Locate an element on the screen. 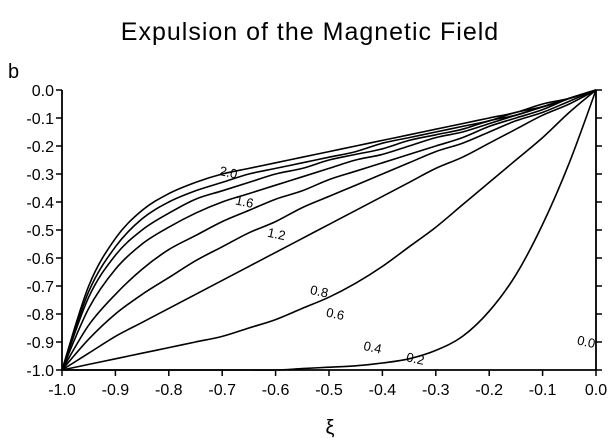 This screenshot has height=438, width=615. y-tick-label: -1.0 is located at coordinates (40, 371).